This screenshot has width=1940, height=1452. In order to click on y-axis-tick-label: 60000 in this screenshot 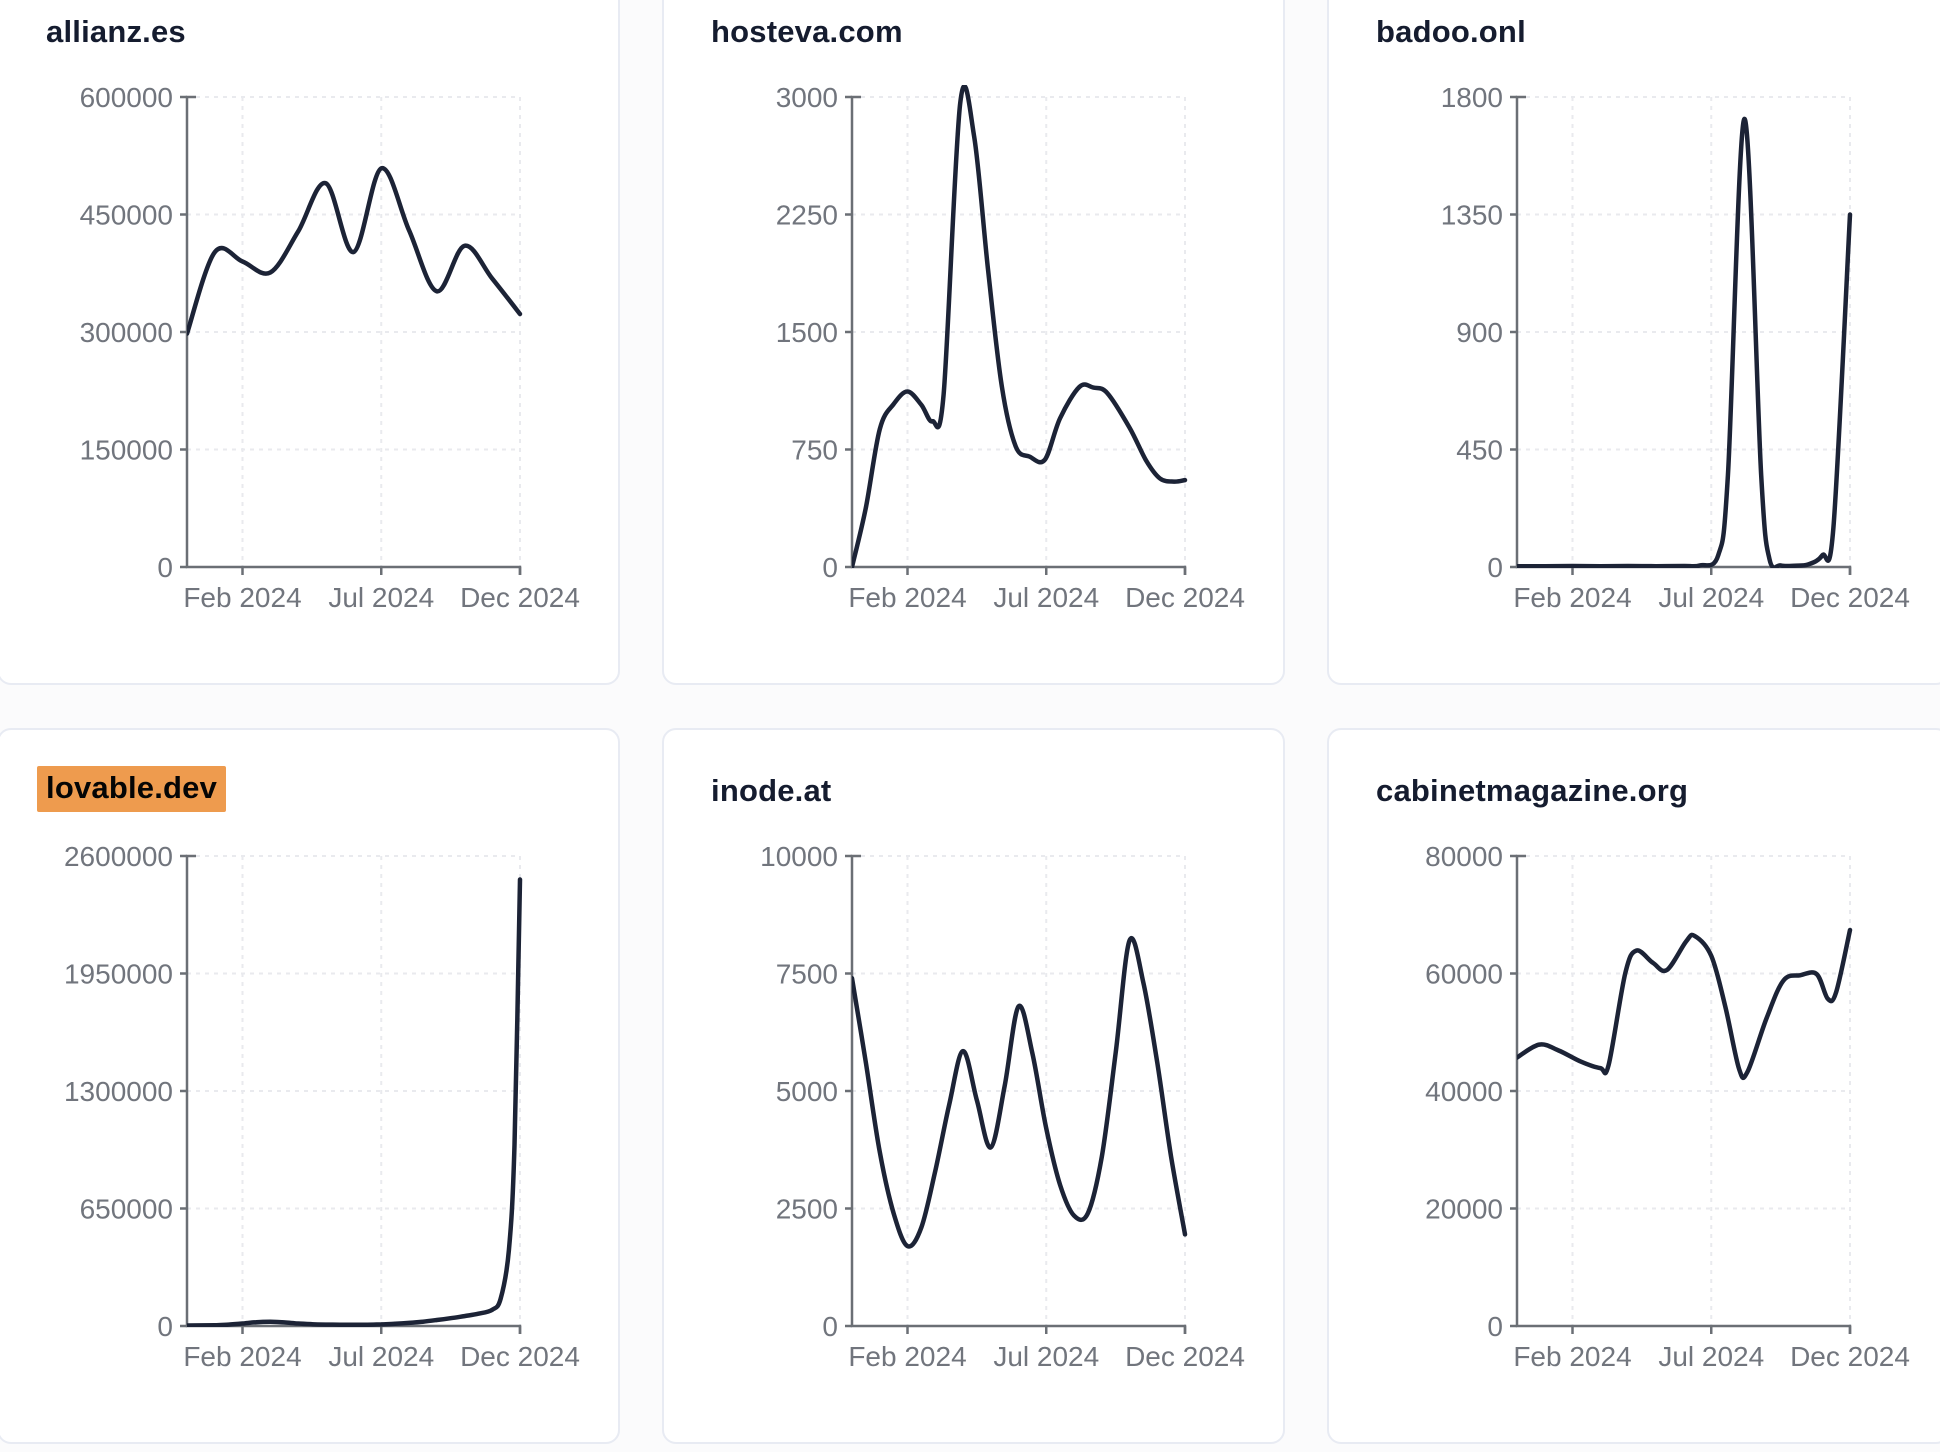, I will do `click(1464, 974)`.